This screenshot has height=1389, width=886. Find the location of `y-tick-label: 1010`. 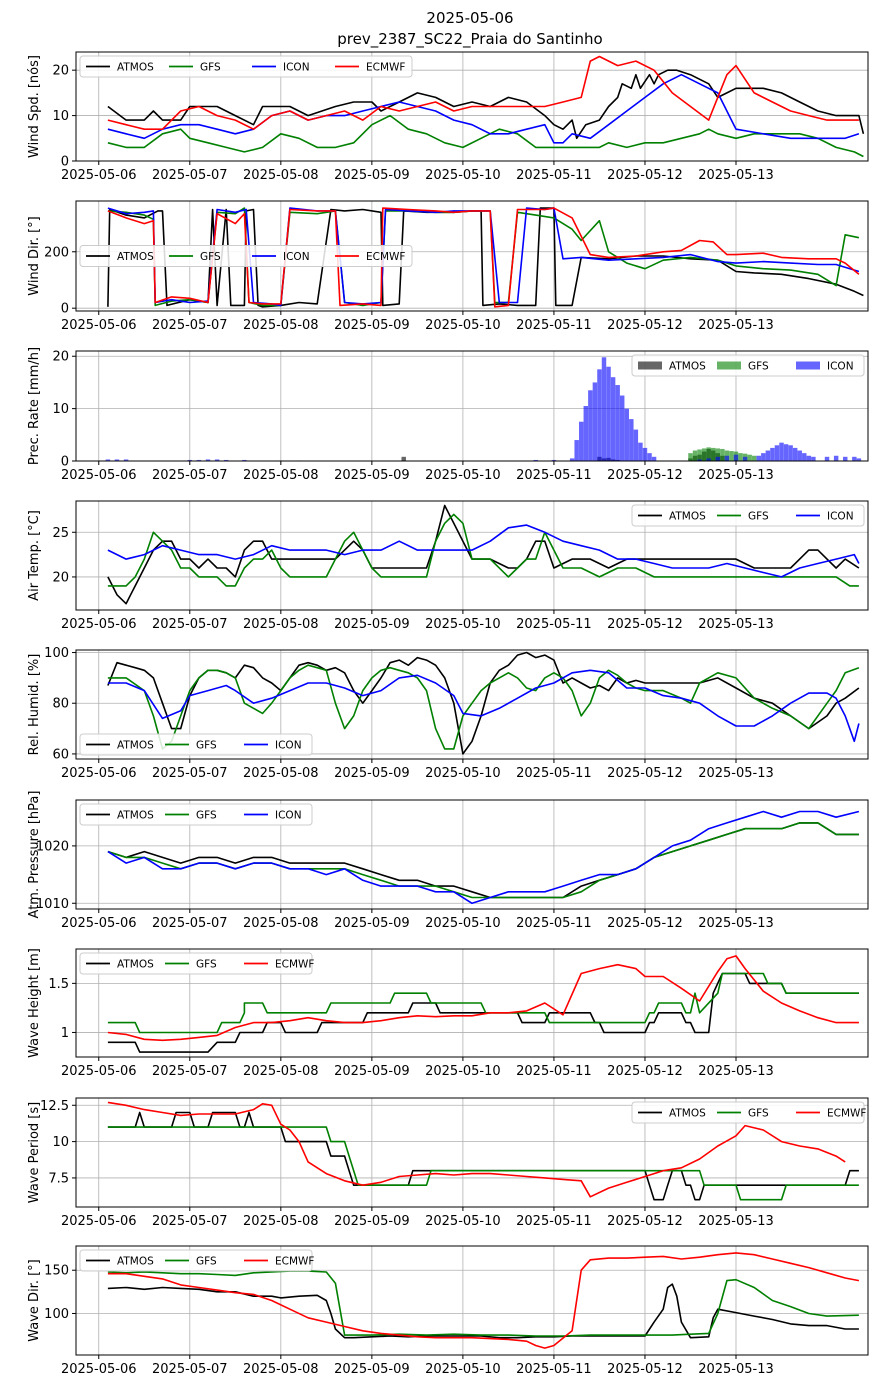

y-tick-label: 1010 is located at coordinates (52, 904).